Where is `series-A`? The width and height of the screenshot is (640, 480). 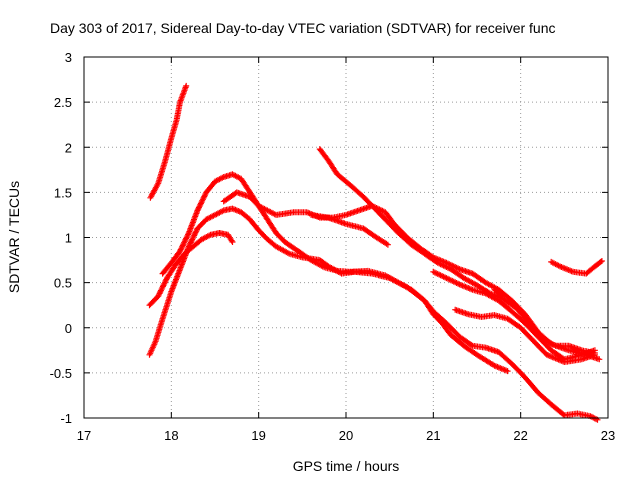
series-A is located at coordinates (168, 141).